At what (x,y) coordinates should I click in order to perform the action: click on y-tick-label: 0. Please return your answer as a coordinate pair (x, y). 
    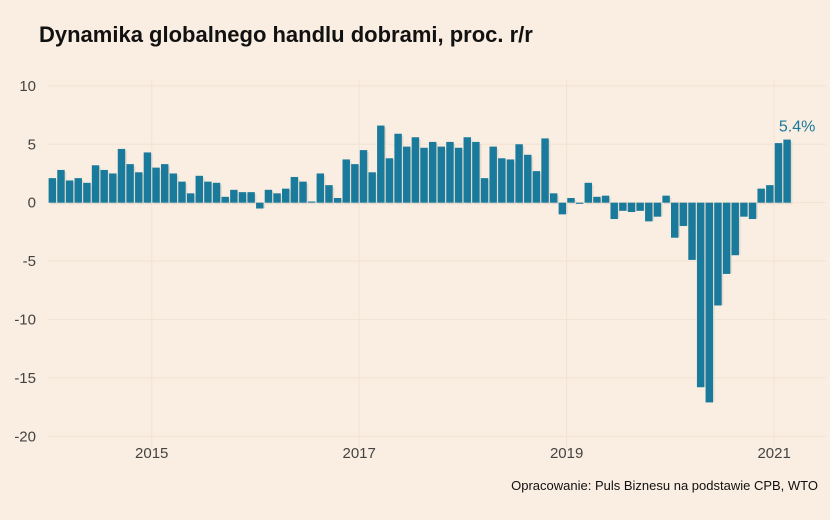
    Looking at the image, I should click on (32, 203).